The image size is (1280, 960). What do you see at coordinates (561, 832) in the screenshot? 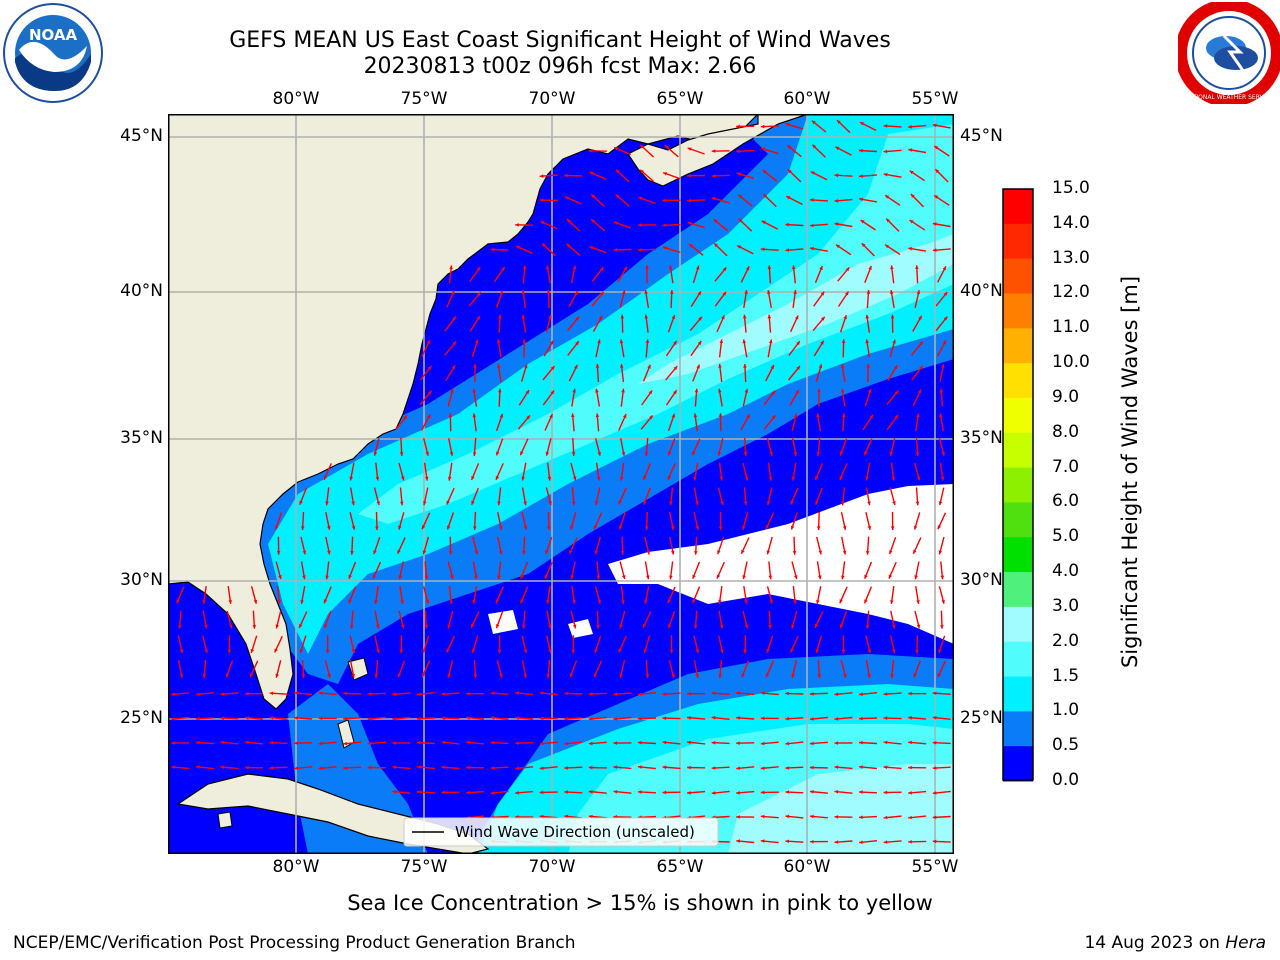
I see `map-legend: Wind Wave Direction (unscaled)` at bounding box center [561, 832].